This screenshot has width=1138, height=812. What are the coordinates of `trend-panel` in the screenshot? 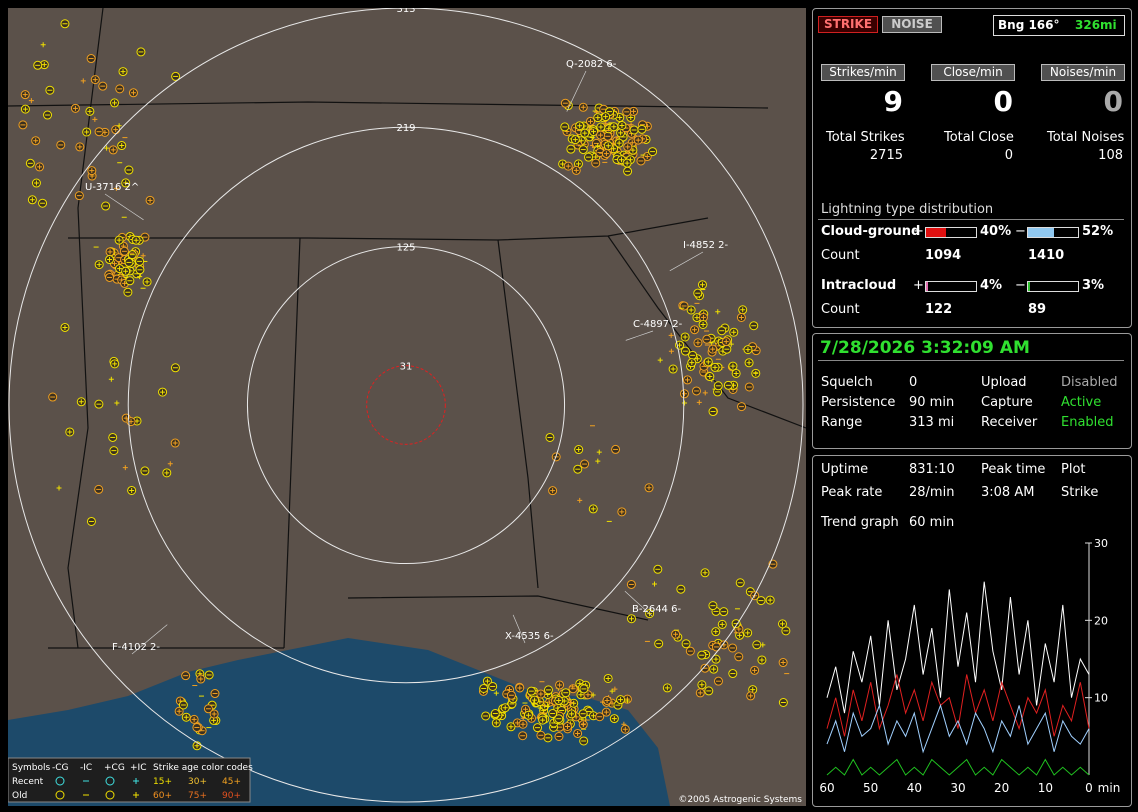 It's located at (972, 631).